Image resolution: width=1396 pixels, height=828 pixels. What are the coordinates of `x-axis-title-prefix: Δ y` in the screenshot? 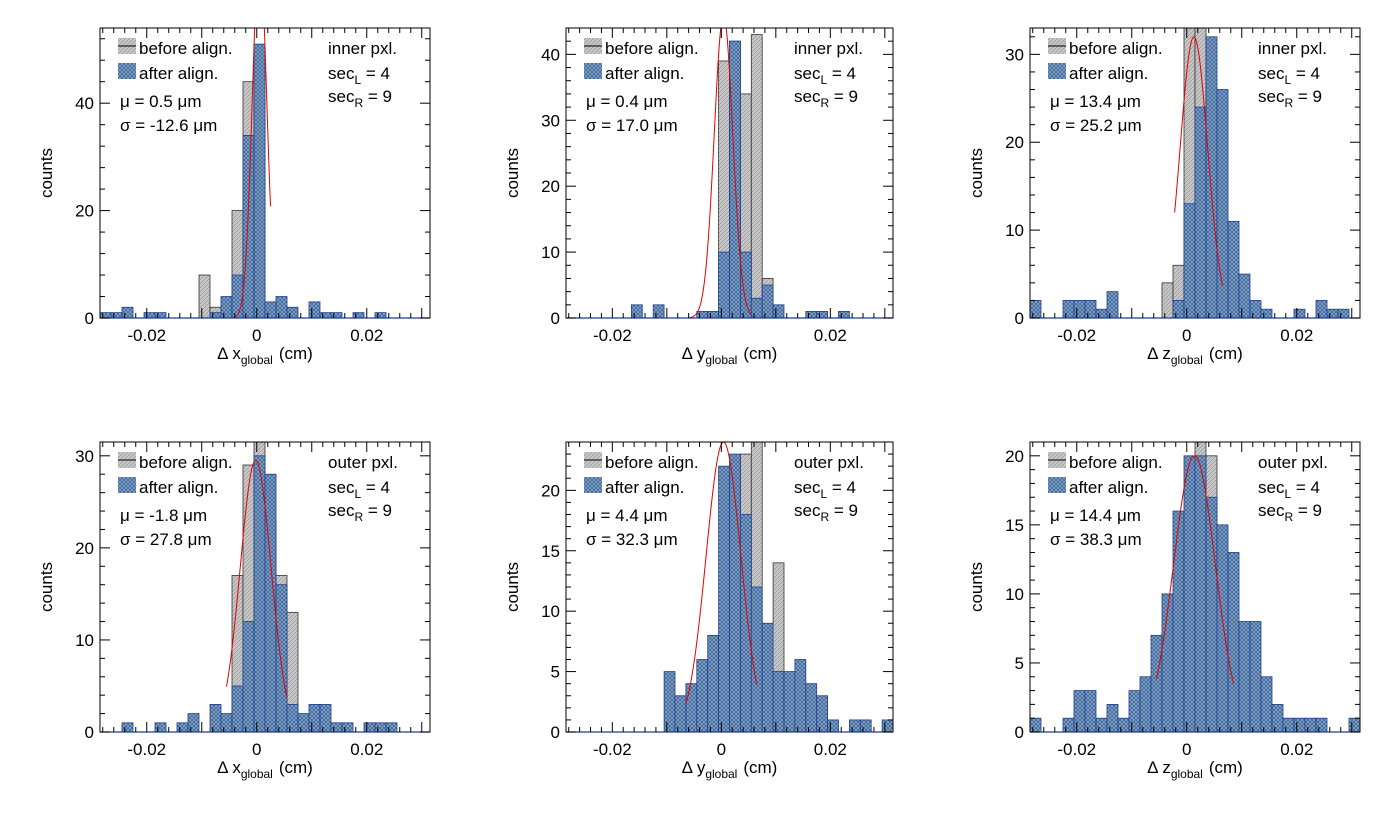 It's located at (694, 353).